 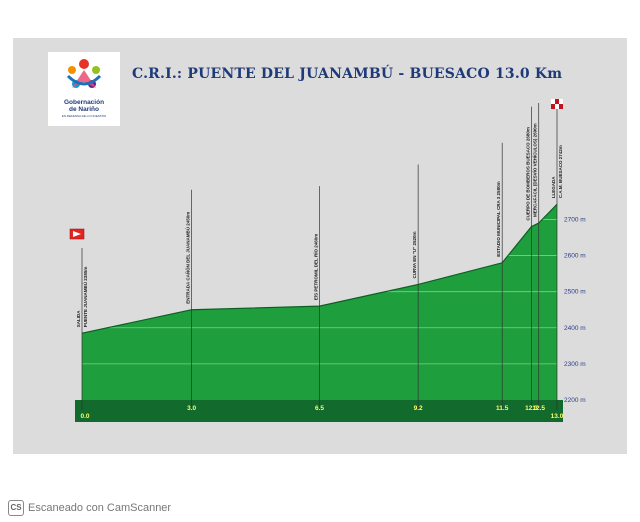 I want to click on x-tick-label-2: 6.5, so click(x=319, y=408).